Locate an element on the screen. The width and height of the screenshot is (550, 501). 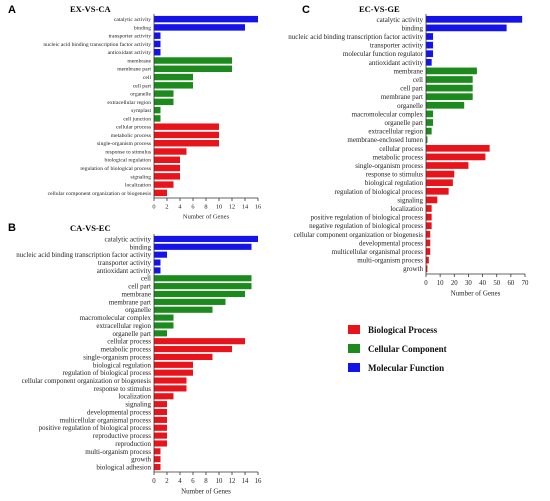
category-label-b-9: organelle is located at coordinates (138, 310).